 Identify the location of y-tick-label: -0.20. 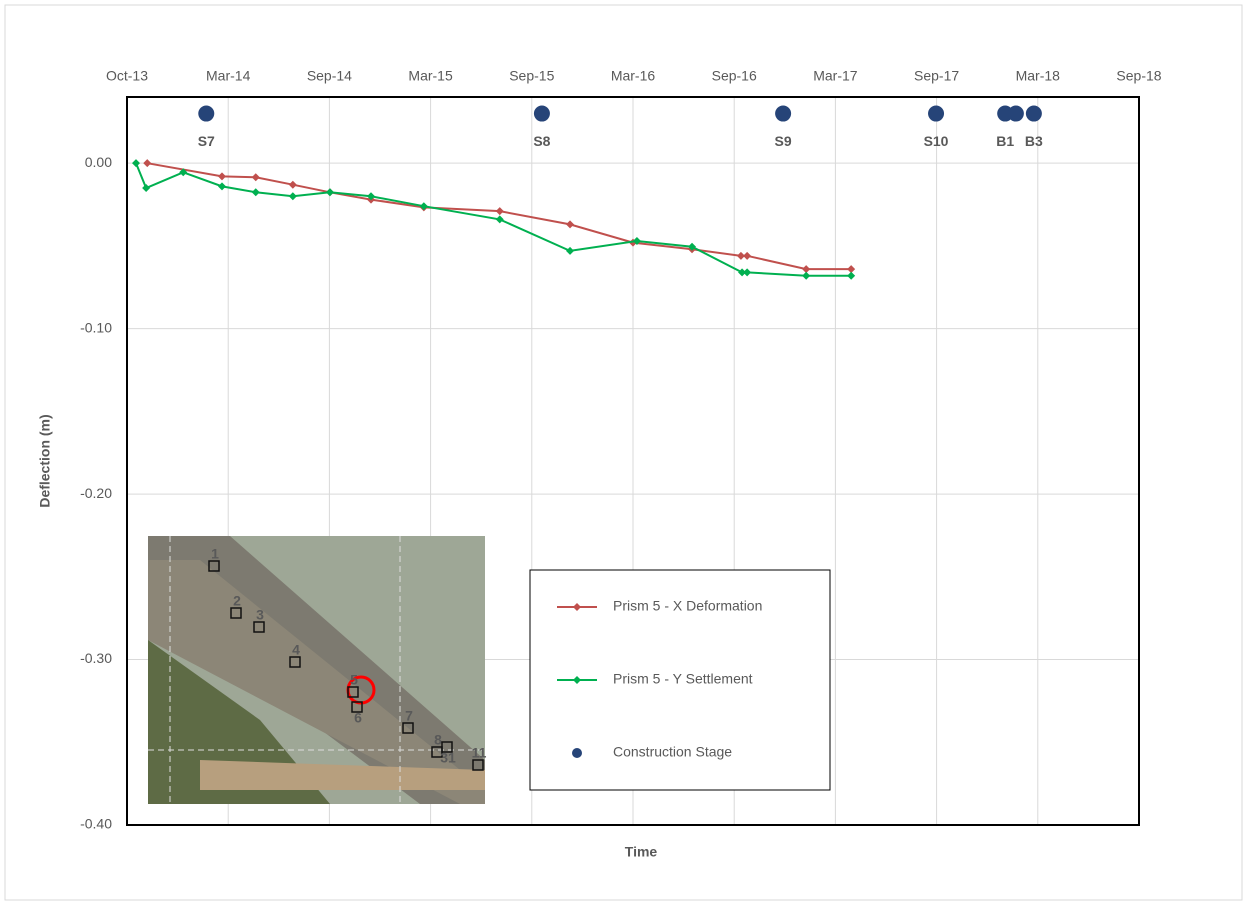
(96, 493).